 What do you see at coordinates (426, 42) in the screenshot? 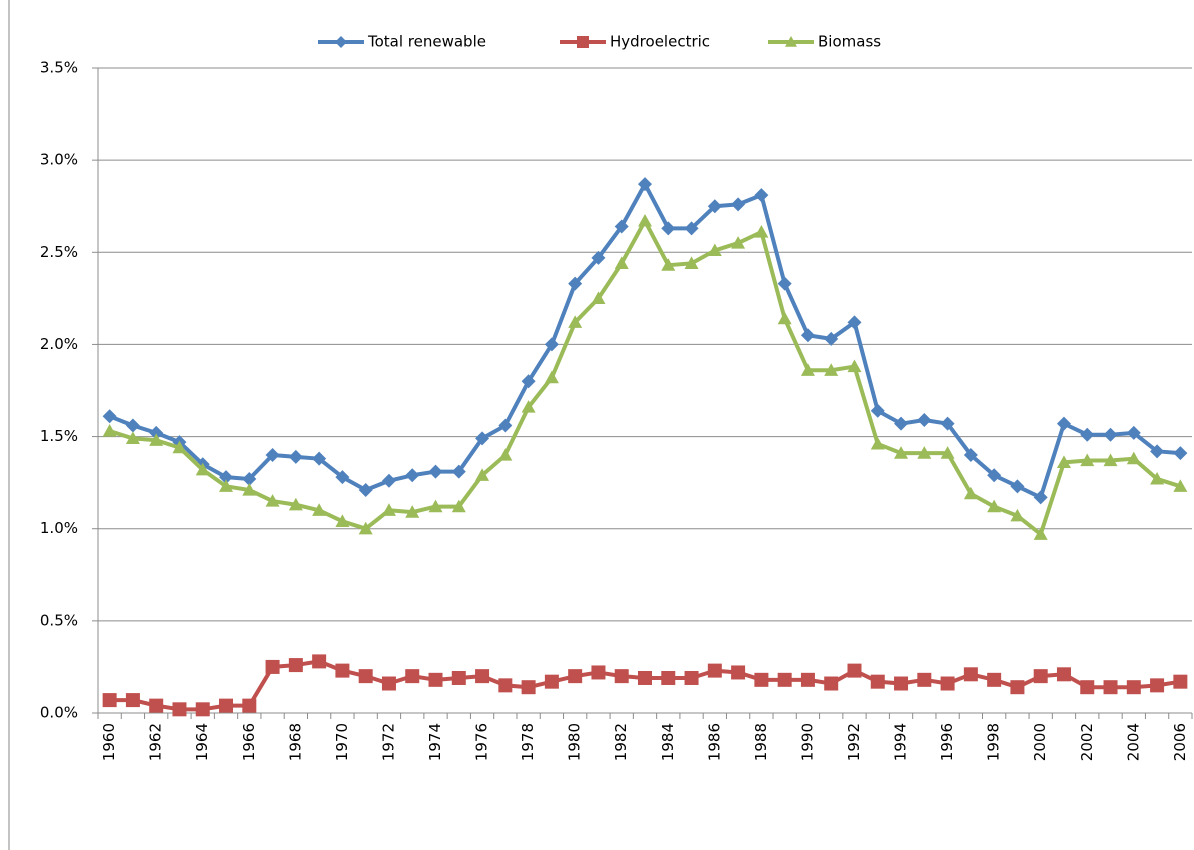
I see `legend-label: Total renewable` at bounding box center [426, 42].